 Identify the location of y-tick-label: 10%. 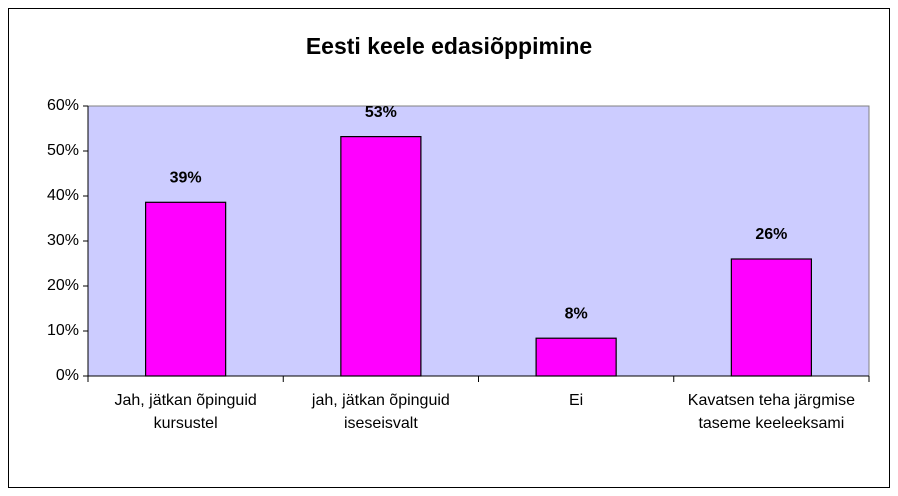
(63, 330).